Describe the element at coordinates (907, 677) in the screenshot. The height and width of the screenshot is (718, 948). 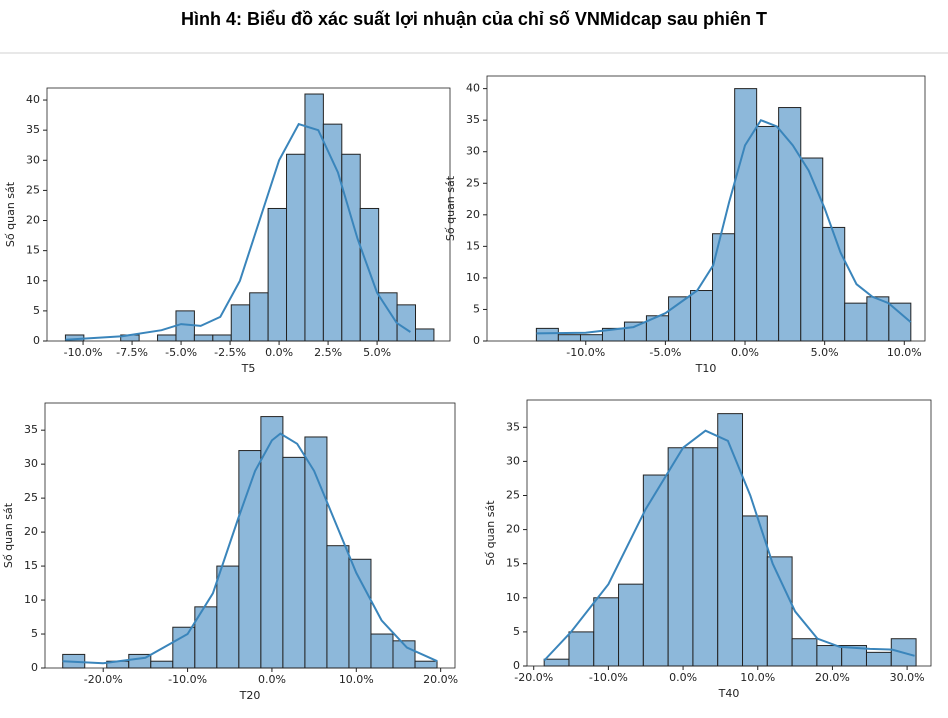
I see `x-tick-label: 30.0%` at that location.